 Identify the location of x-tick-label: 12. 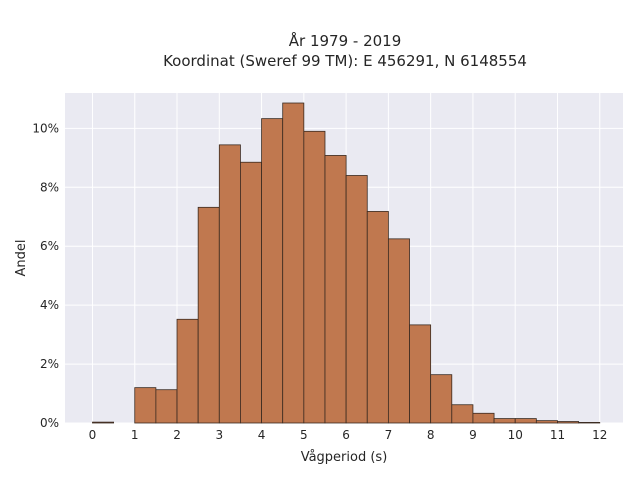
(599, 435).